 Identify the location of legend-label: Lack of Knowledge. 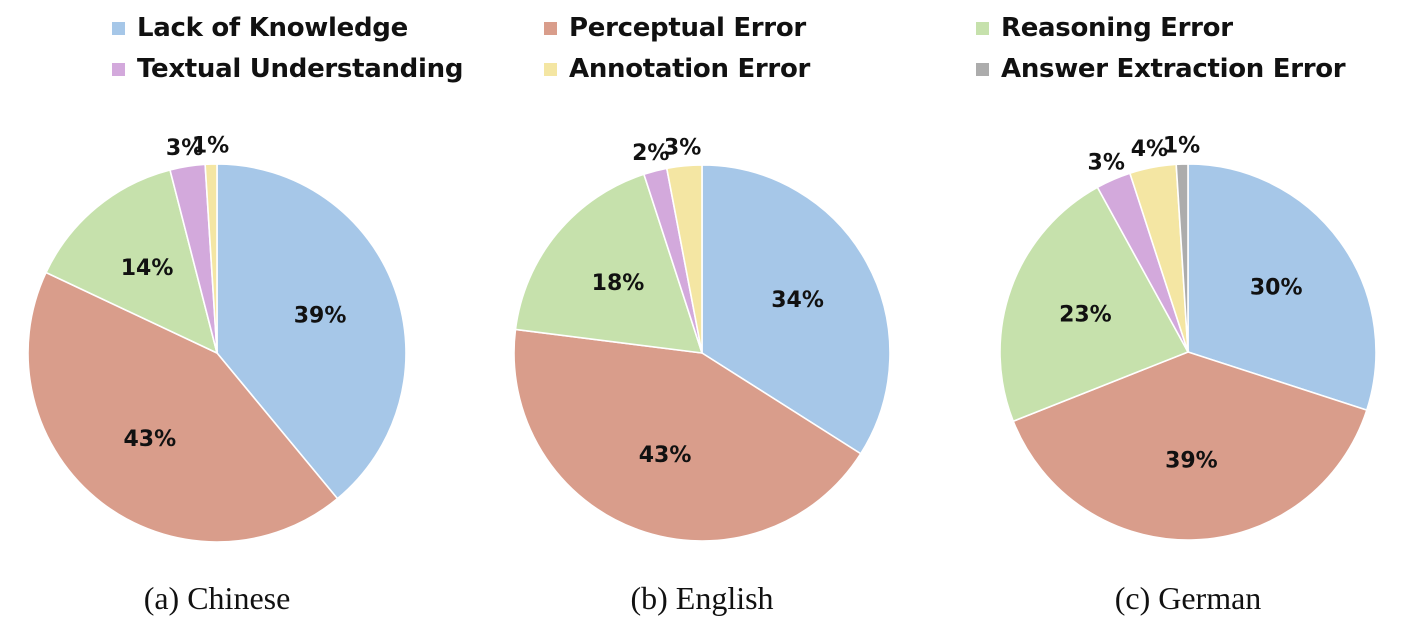
(272, 28).